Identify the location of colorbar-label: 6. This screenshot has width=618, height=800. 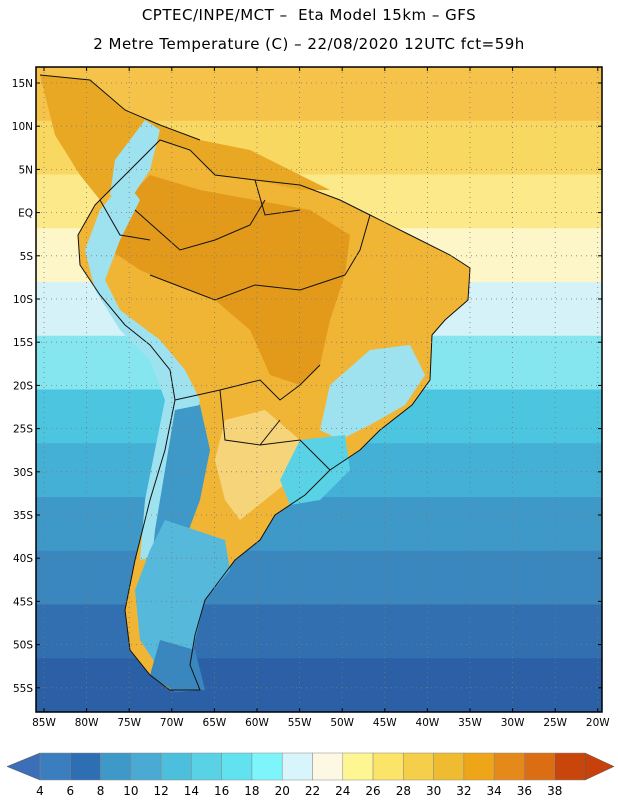
(70, 791).